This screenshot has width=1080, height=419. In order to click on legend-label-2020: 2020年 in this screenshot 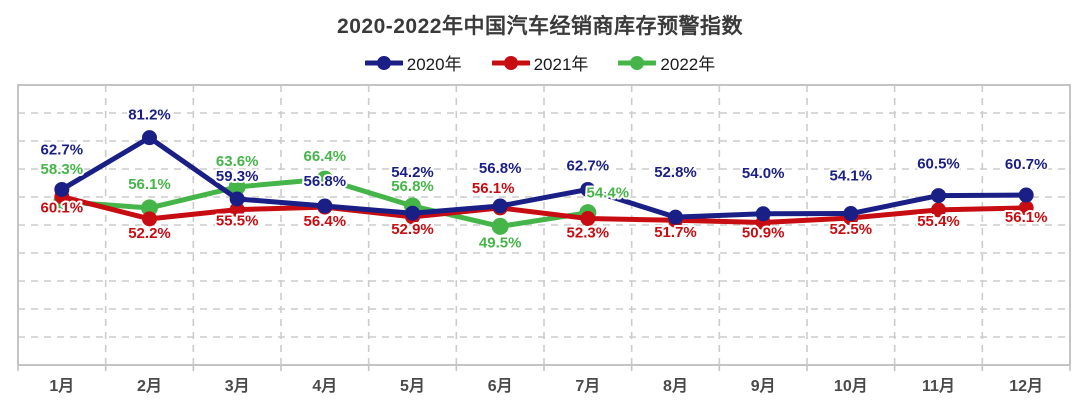, I will do `click(434, 64)`.